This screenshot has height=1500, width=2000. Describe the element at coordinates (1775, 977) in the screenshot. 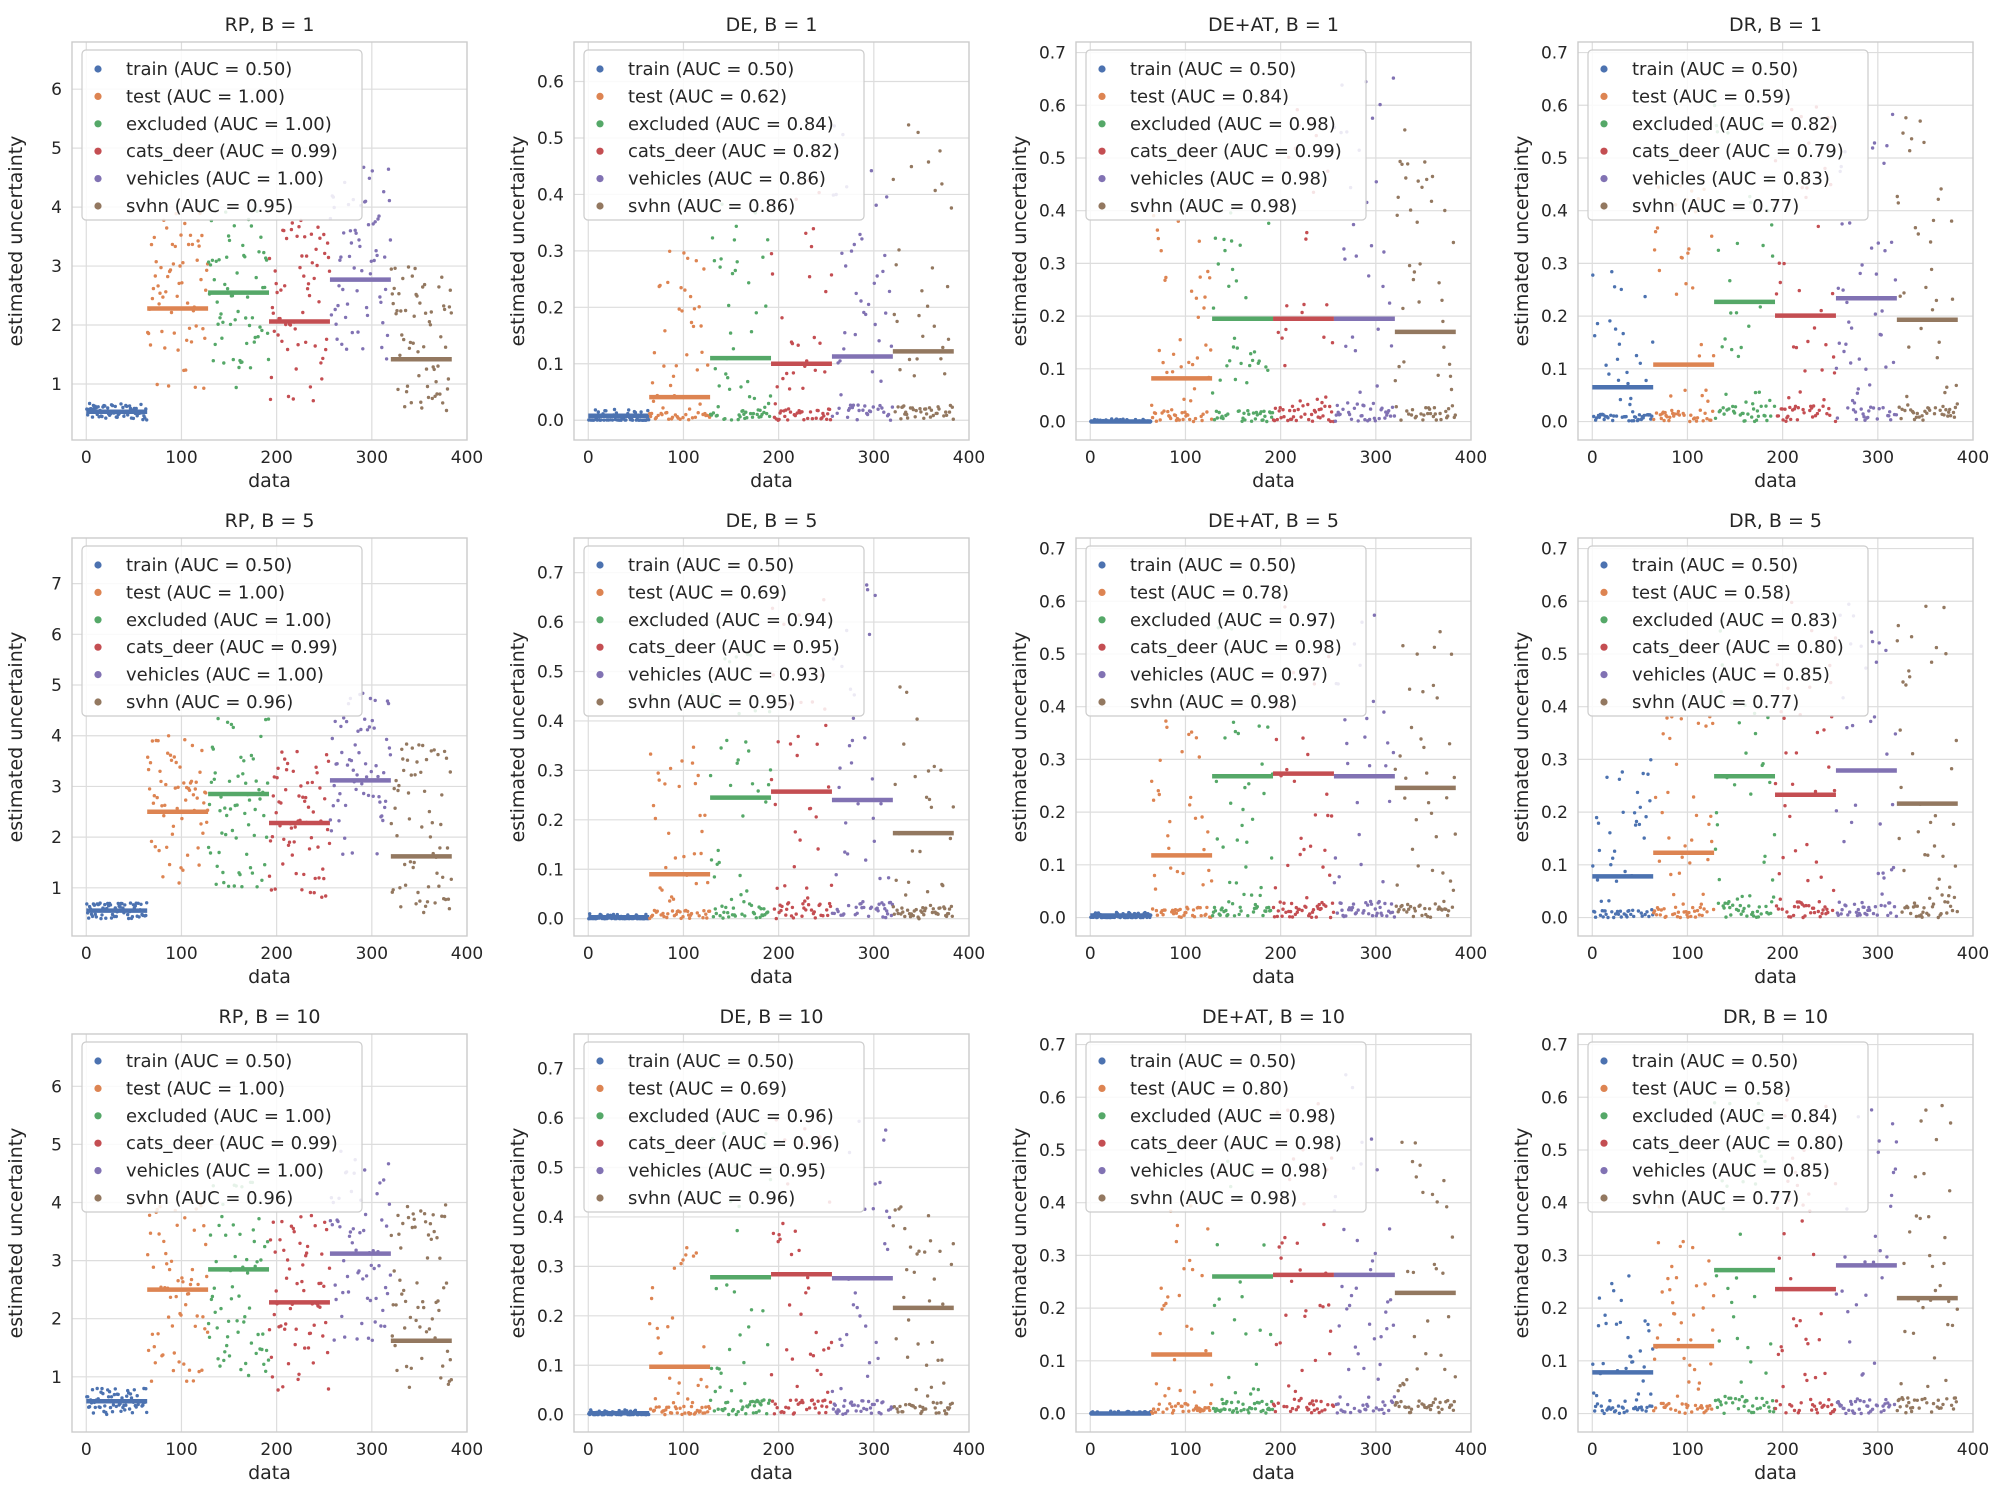

I see `x-axis-label: data` at that location.